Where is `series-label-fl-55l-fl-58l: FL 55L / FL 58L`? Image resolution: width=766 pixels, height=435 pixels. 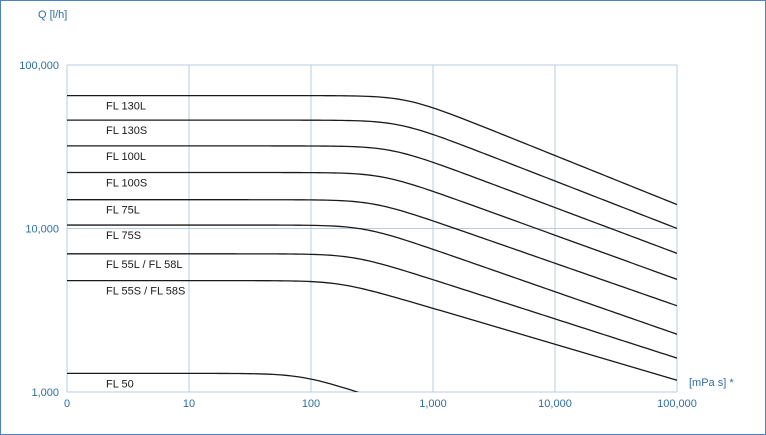 series-label-fl-55l-fl-58l: FL 55L / FL 58L is located at coordinates (144, 265).